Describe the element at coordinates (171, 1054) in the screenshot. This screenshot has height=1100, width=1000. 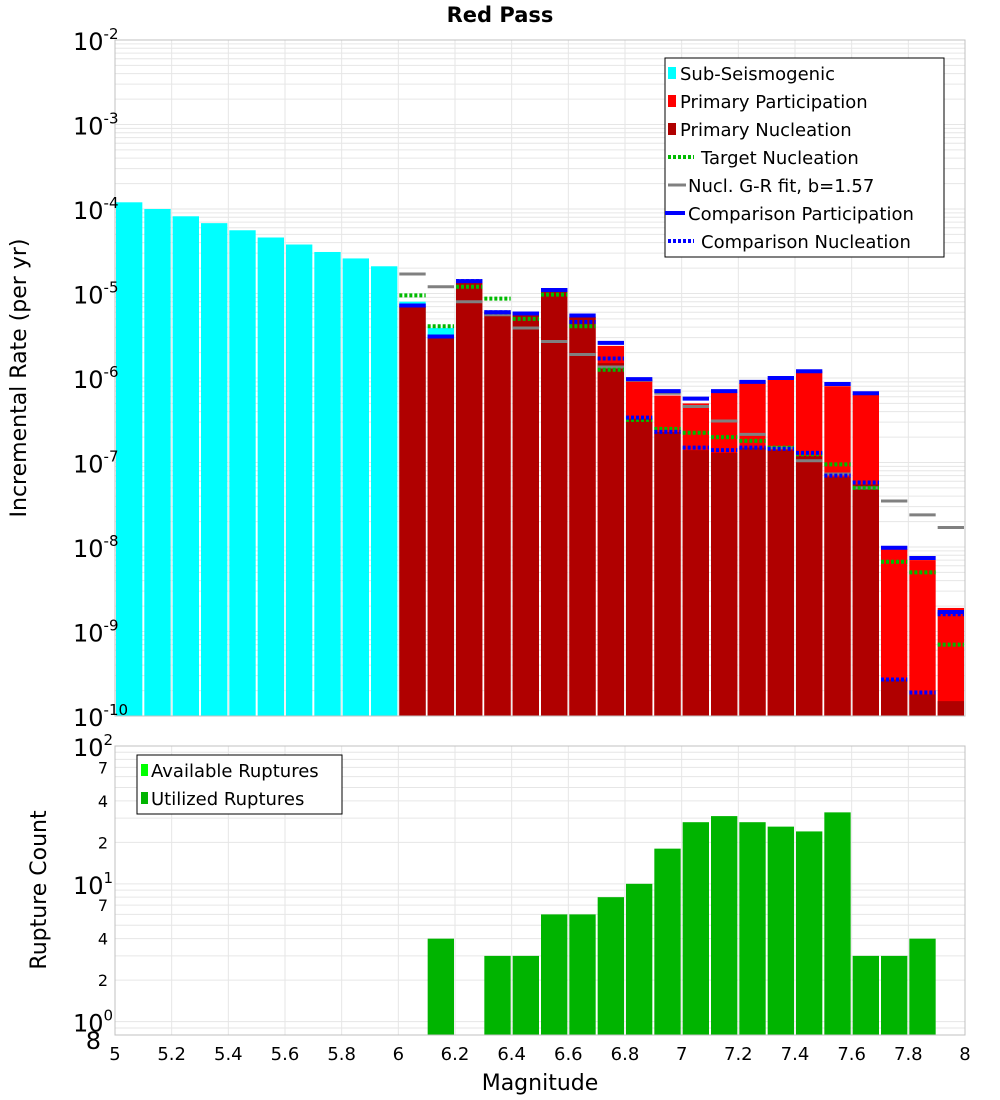
I see `x-tick-label: 5.2` at that location.